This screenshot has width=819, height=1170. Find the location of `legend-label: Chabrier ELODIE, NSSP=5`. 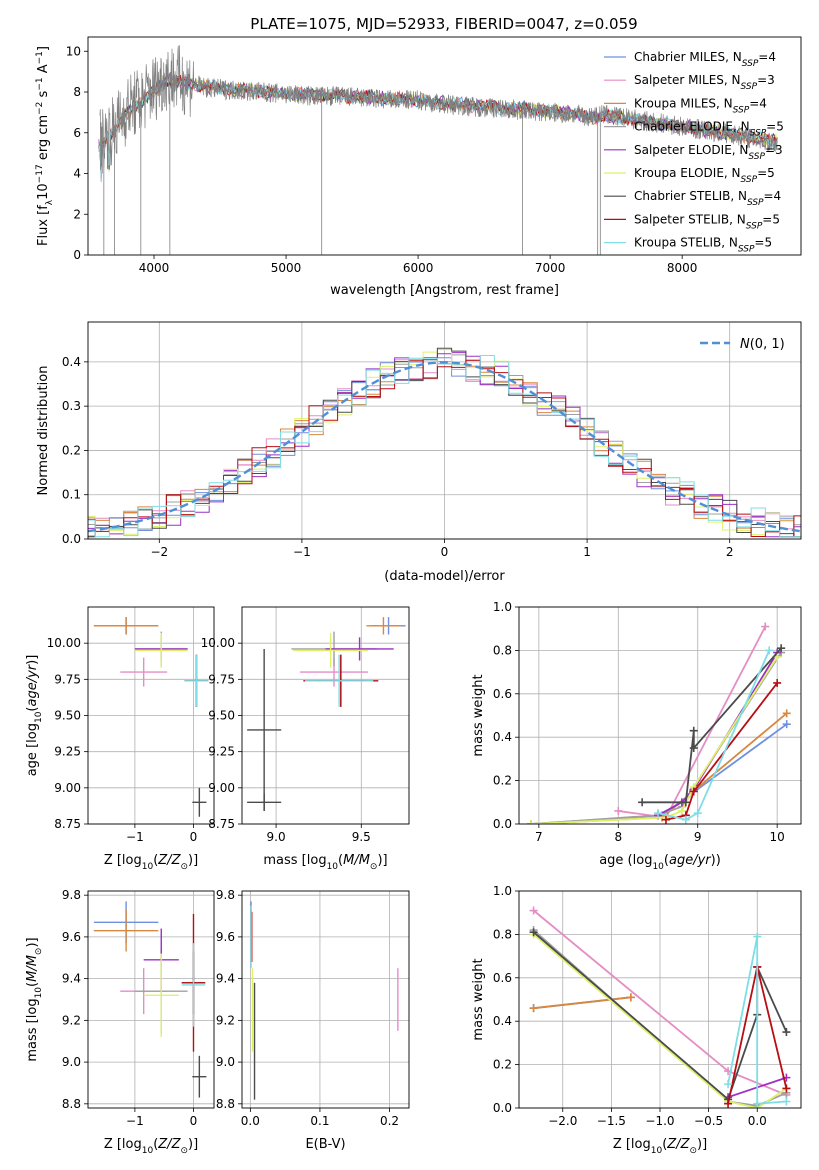

legend-label: Chabrier ELODIE, NSSP=5 is located at coordinates (709, 129).